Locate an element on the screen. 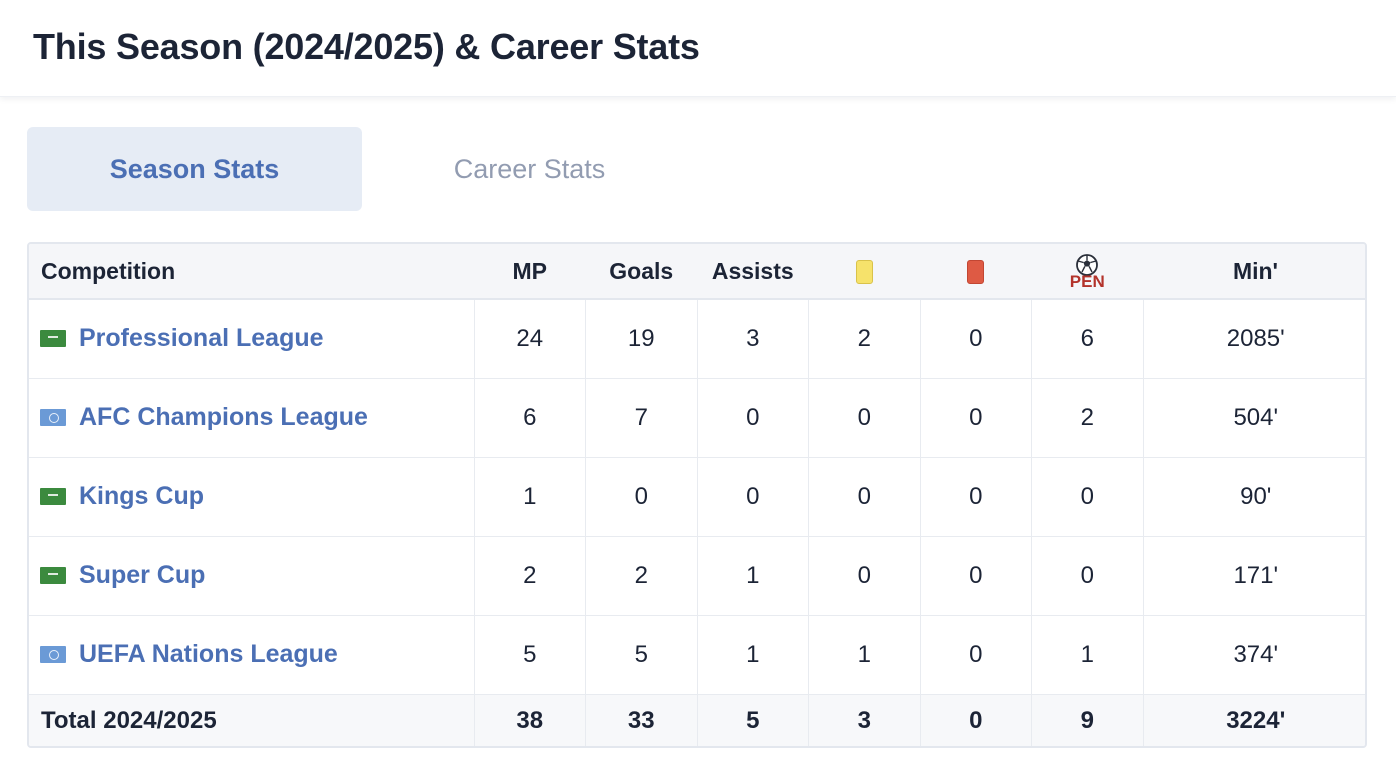 The width and height of the screenshot is (1396, 776). total-row: Total 2024/2025 38 33 5 3 0 9 3224' is located at coordinates (697, 720).